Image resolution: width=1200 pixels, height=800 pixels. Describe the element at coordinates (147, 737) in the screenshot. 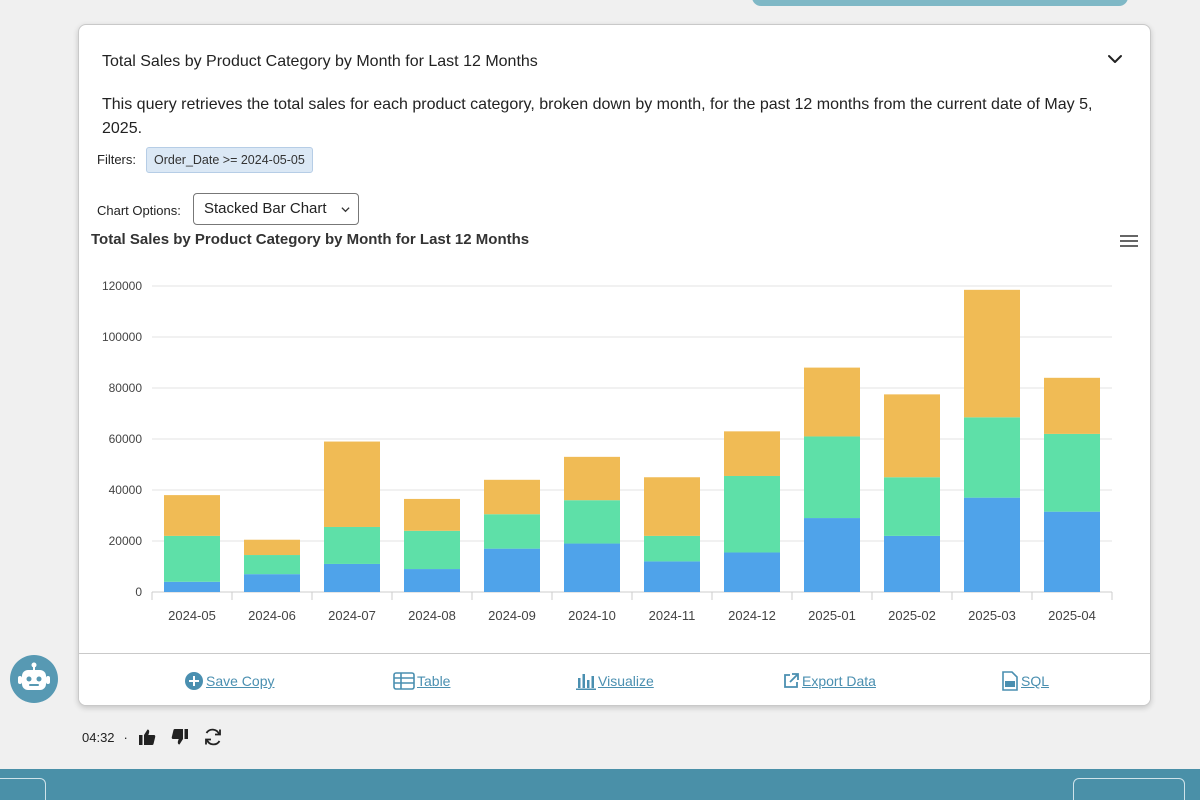

I see `thumbs-up-icon` at that location.